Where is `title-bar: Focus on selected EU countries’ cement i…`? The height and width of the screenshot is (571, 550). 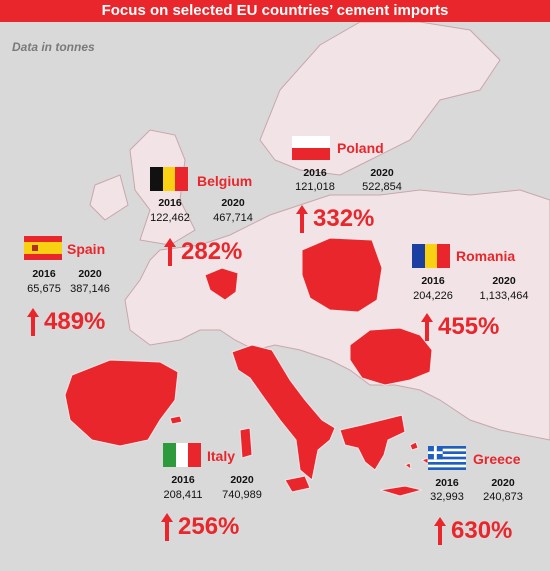
title-bar: Focus on selected EU countries’ cement i… is located at coordinates (275, 11).